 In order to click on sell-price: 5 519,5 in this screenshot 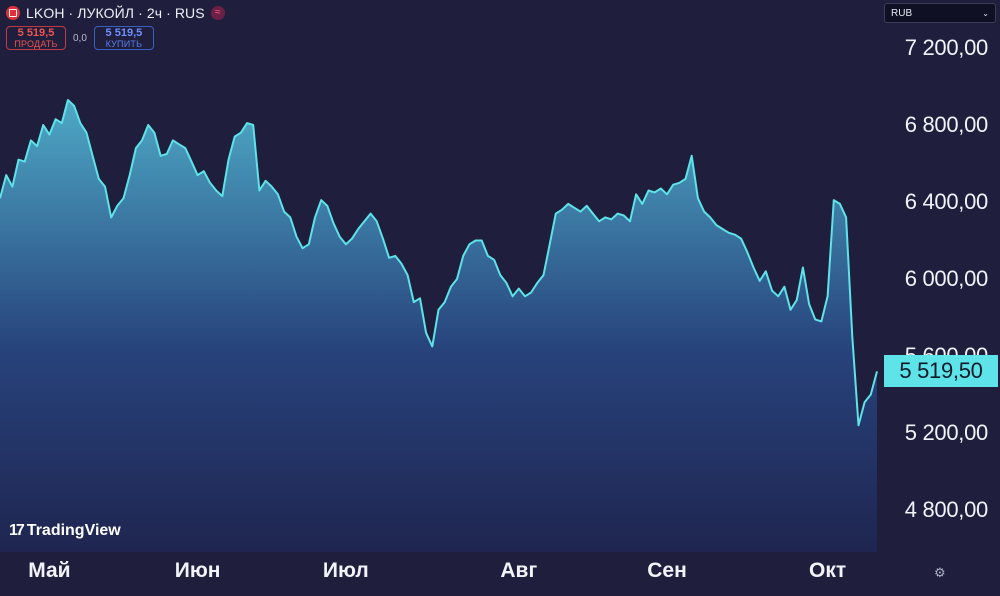, I will do `click(36, 33)`.